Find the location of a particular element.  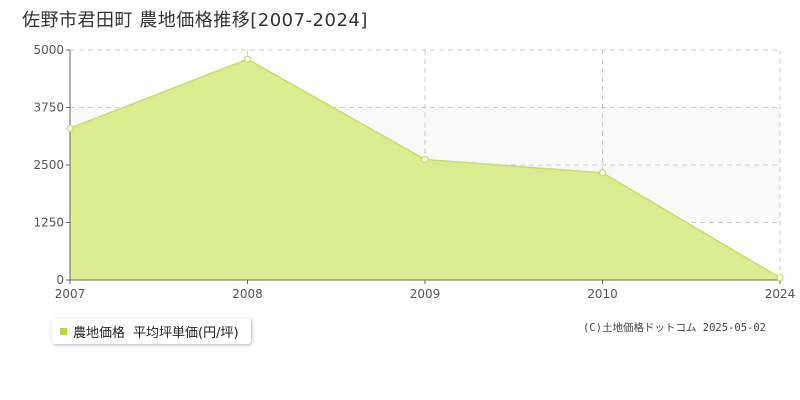

copyright-text: (C)土地価格ドットコム 2025-05-02 is located at coordinates (674, 328).